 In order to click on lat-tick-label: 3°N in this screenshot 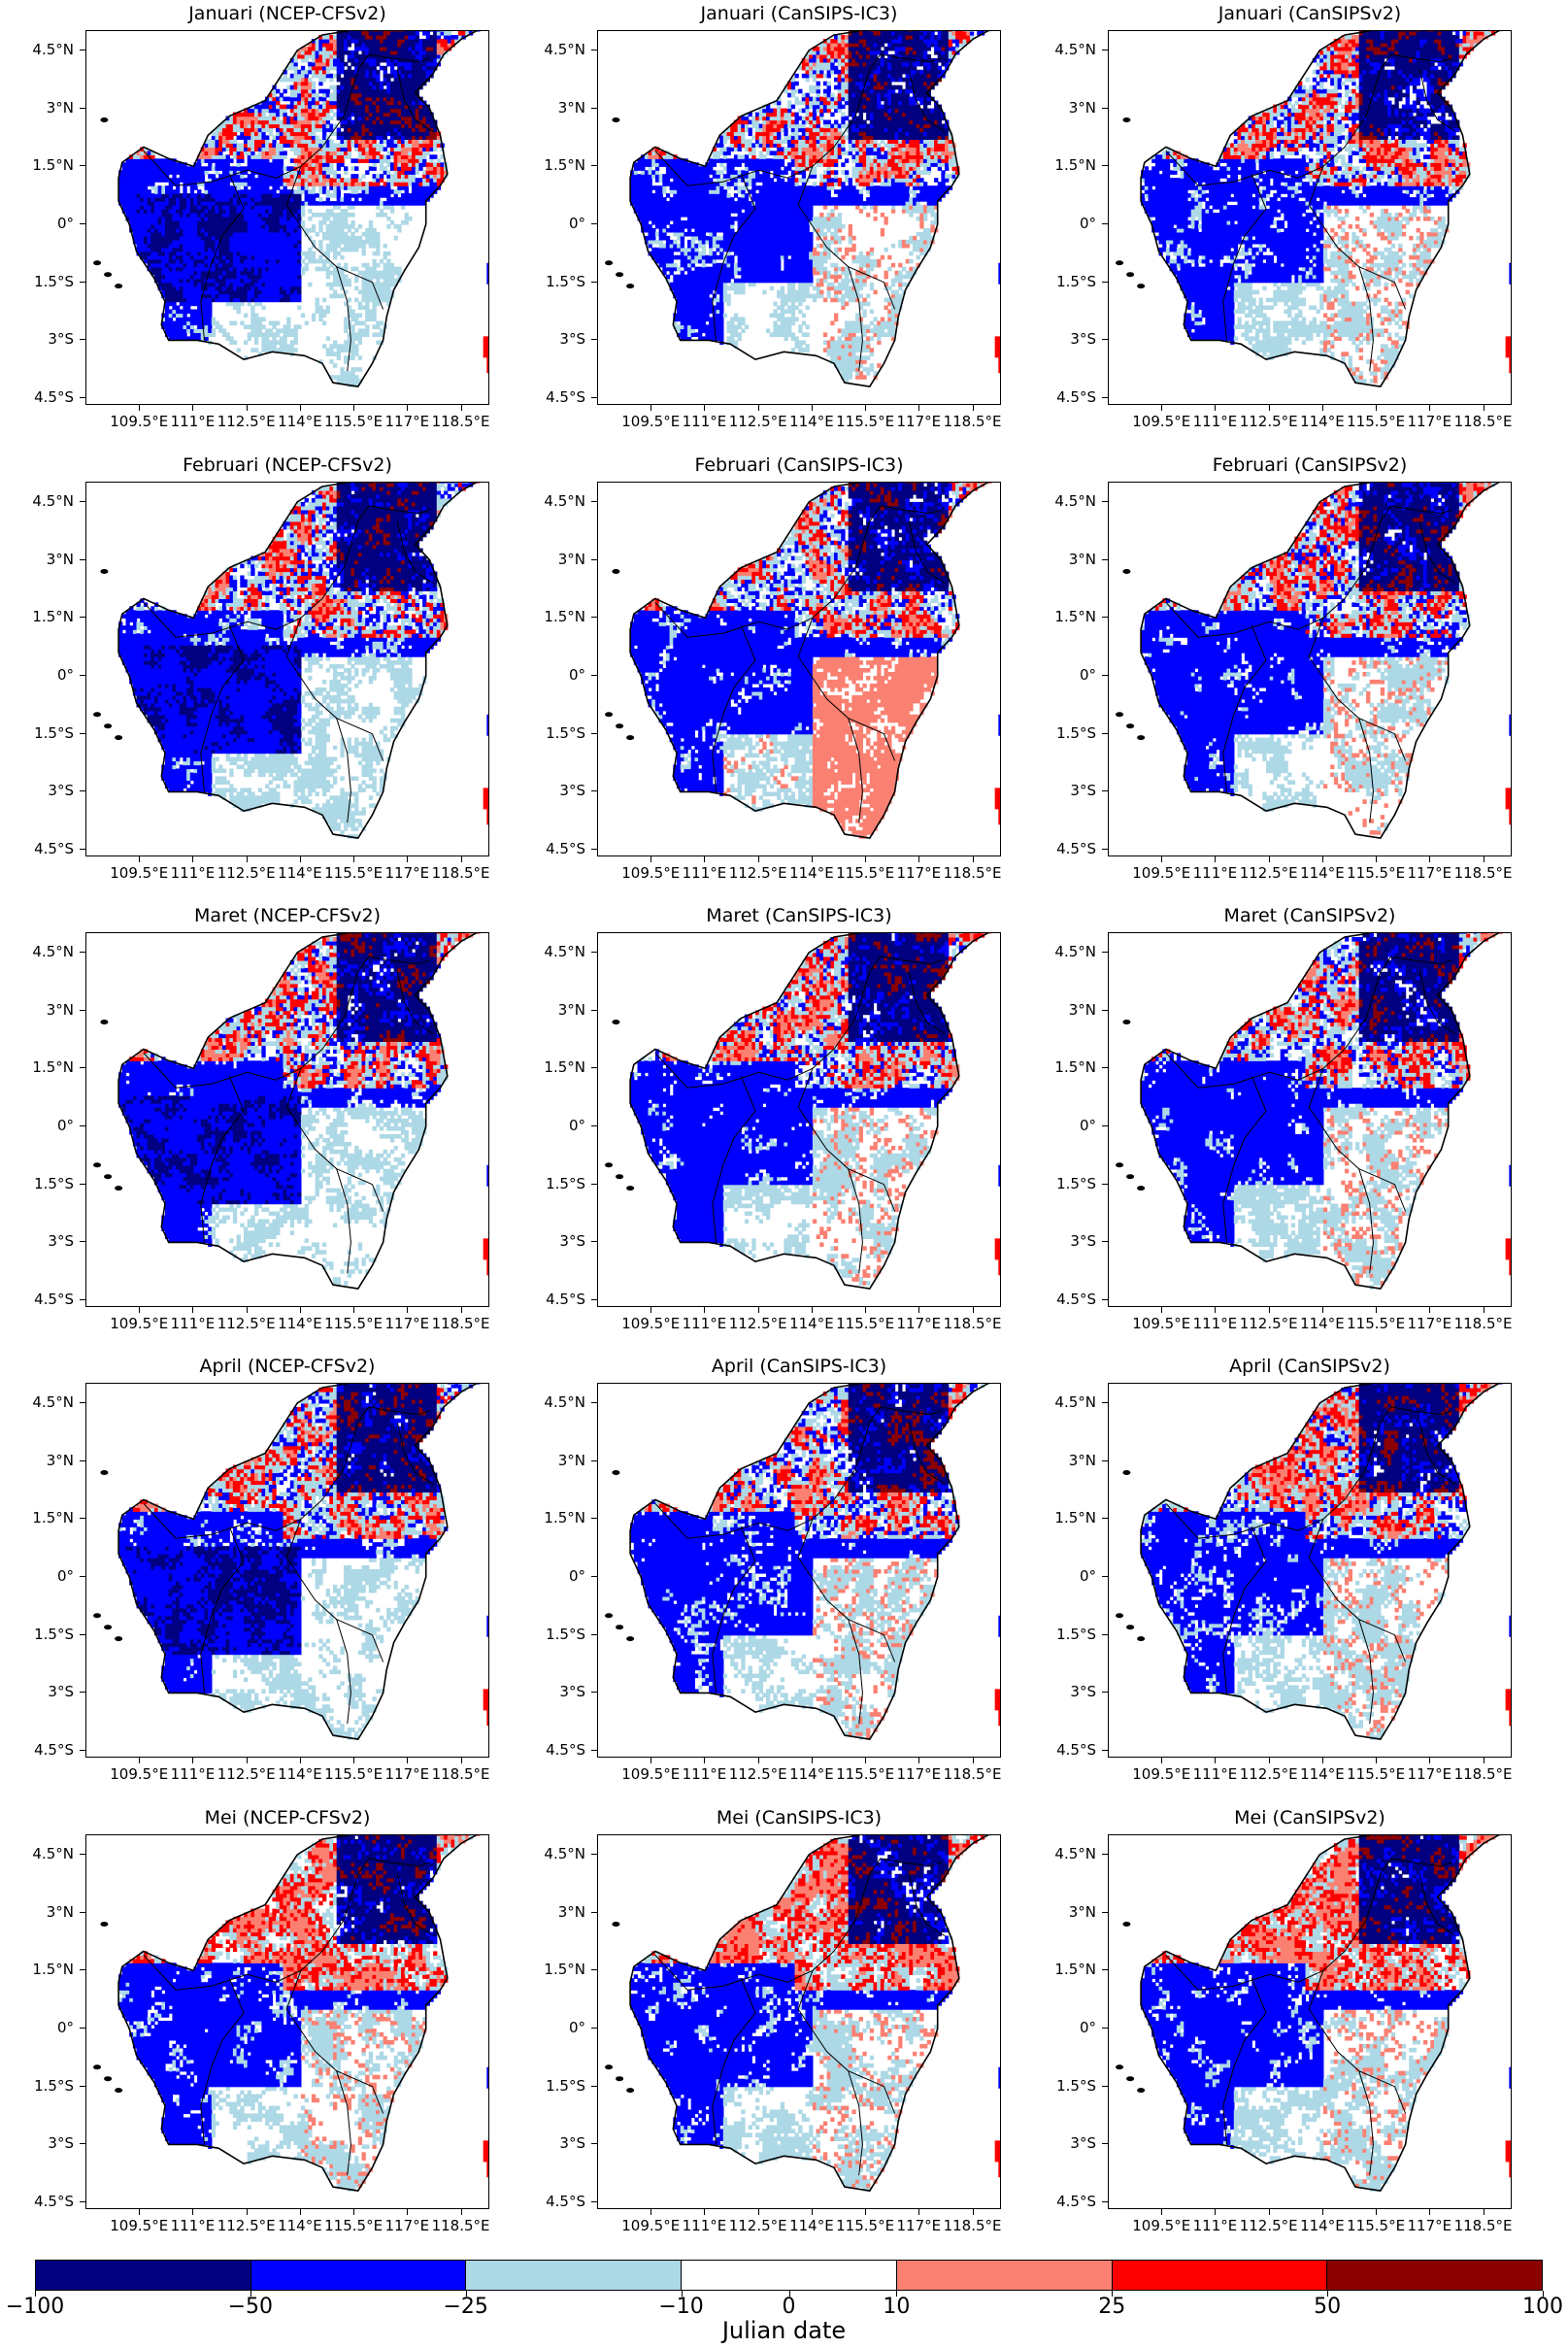, I will do `click(45, 1460)`.